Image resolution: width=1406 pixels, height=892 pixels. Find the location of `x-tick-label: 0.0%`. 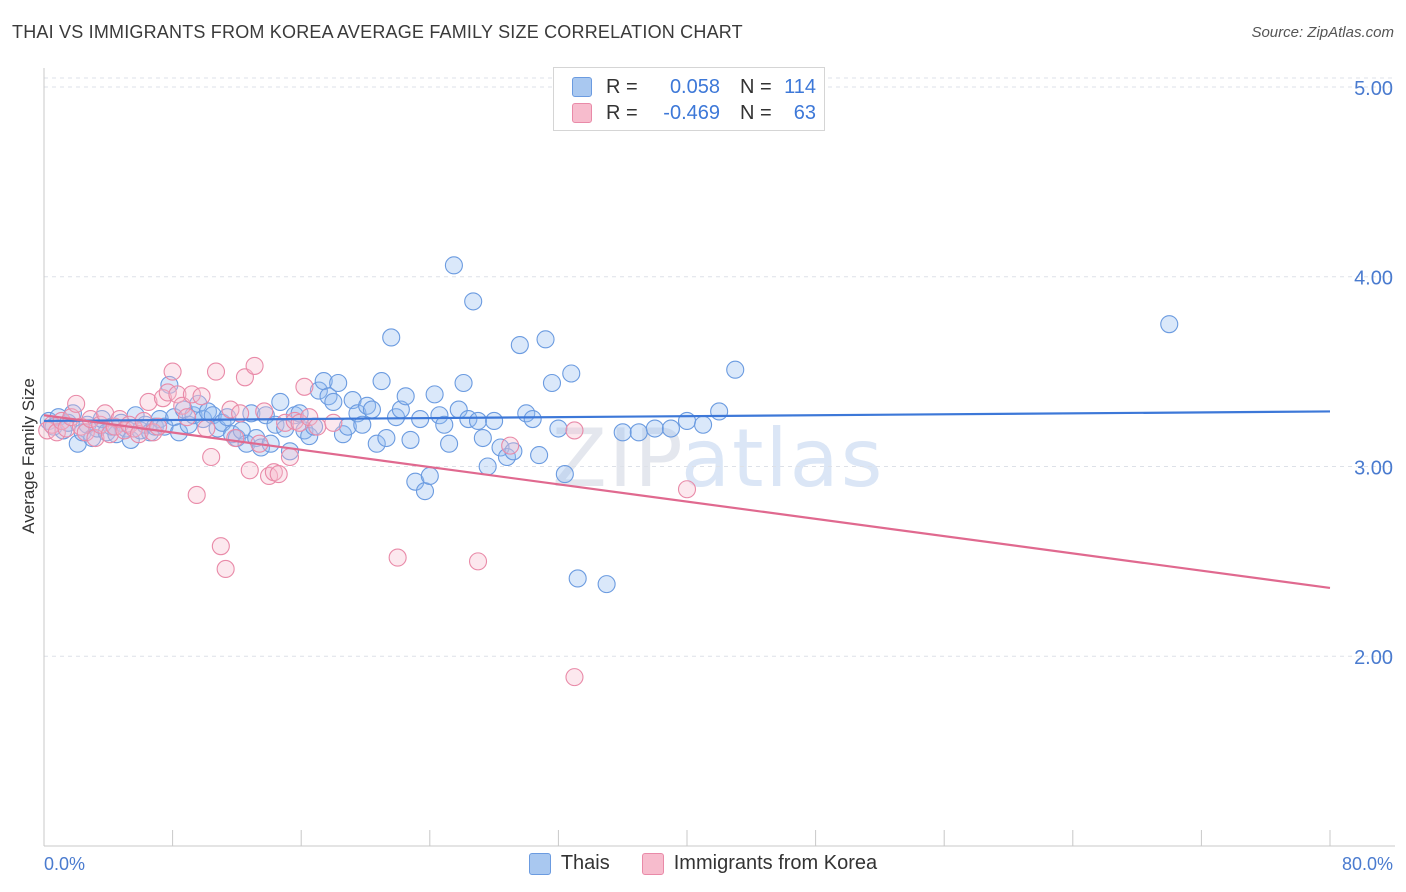

x-tick-label: 0.0% is located at coordinates (64, 864).